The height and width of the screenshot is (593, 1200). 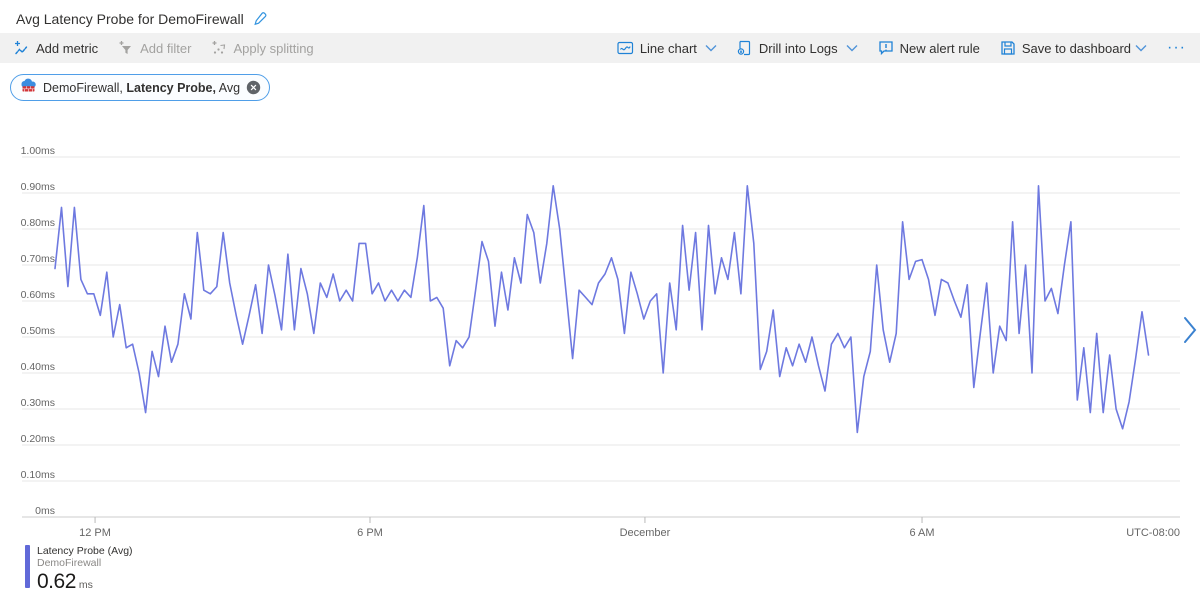 I want to click on close-icon, so click(x=253, y=89).